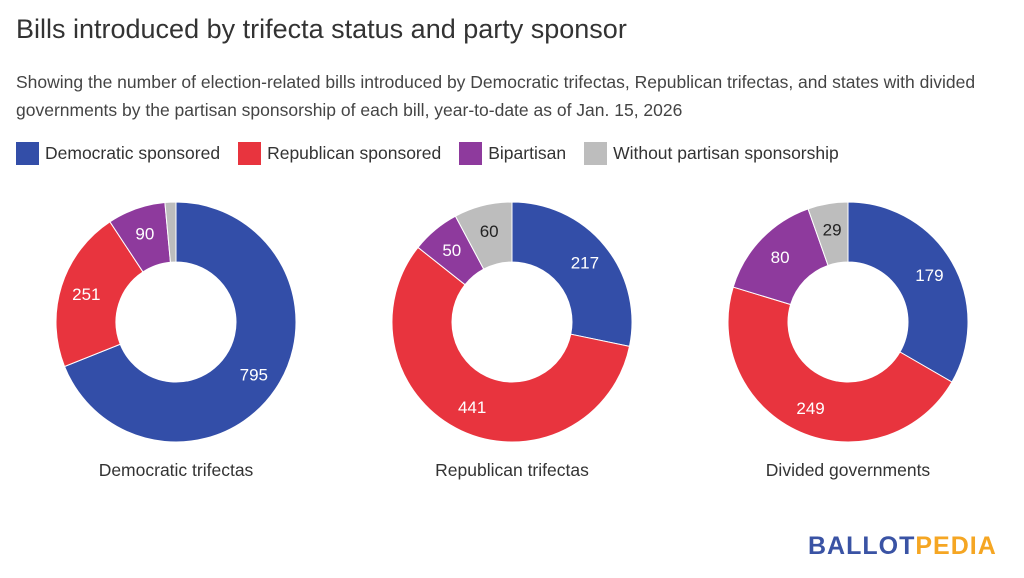 This screenshot has width=1024, height=578. I want to click on slice-value-label: 251, so click(86, 294).